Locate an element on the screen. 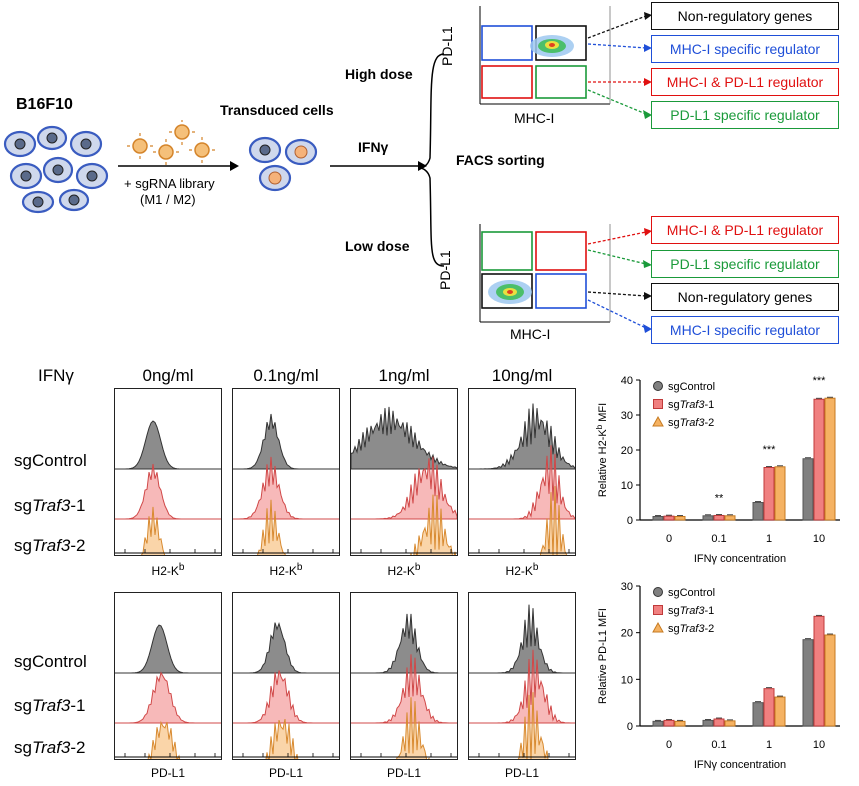 The height and width of the screenshot is (786, 859). low-plot-y-label: PD-L1 is located at coordinates (445, 270).